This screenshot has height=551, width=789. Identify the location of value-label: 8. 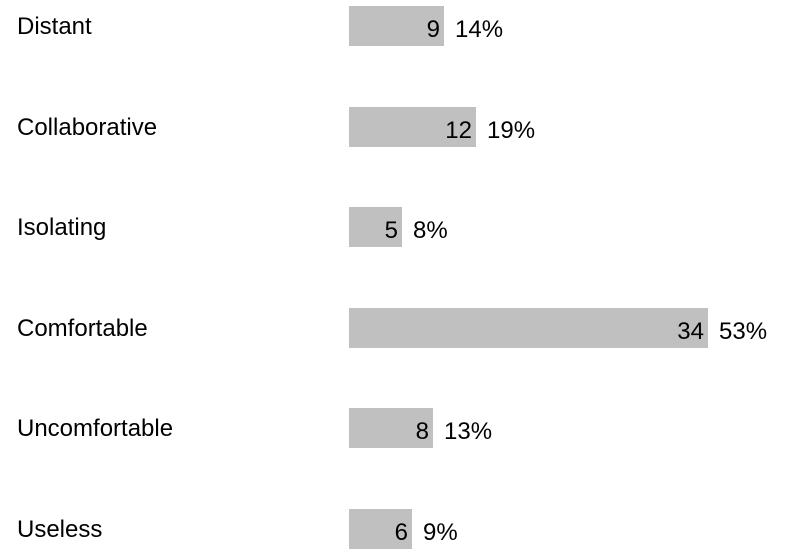
(422, 432).